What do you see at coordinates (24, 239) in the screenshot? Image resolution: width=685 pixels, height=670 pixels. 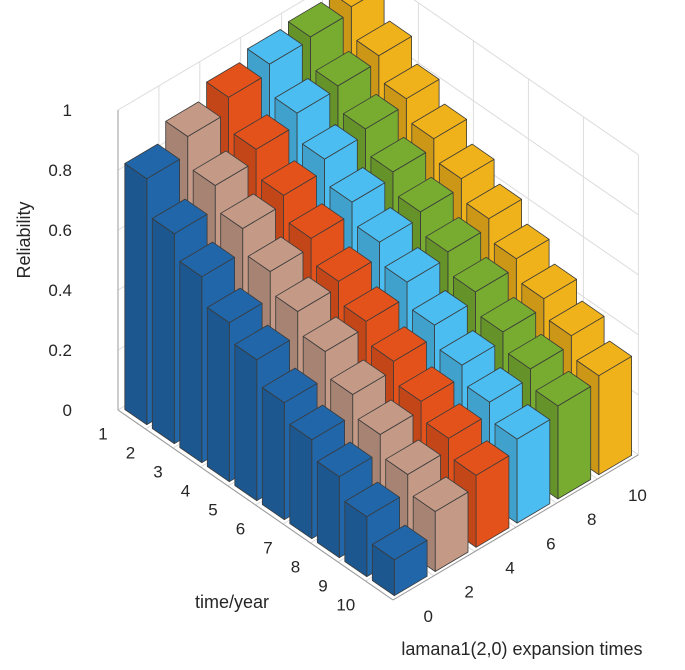 I see `z-axis-label: Reliability` at bounding box center [24, 239].